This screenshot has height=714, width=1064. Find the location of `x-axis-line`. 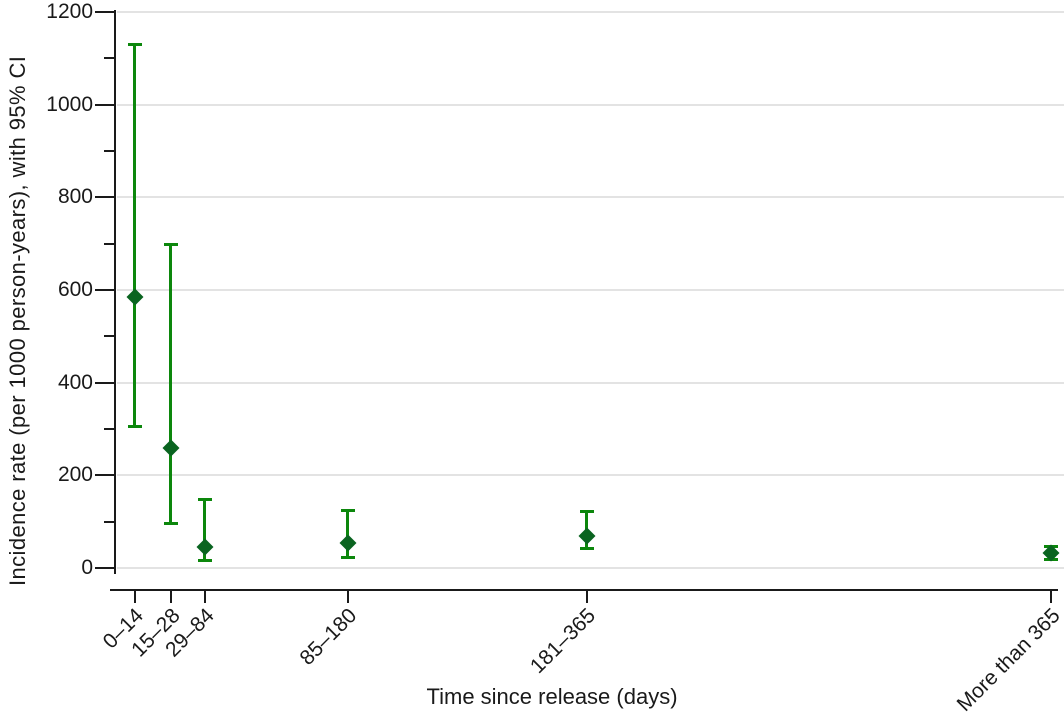

x-axis-line is located at coordinates (584, 590).